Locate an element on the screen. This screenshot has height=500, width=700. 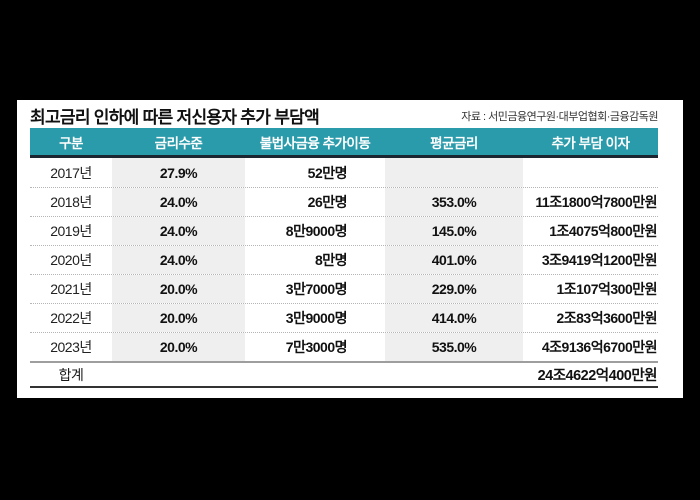
table-row: 2017년 27.9% 52만명 is located at coordinates (344, 172).